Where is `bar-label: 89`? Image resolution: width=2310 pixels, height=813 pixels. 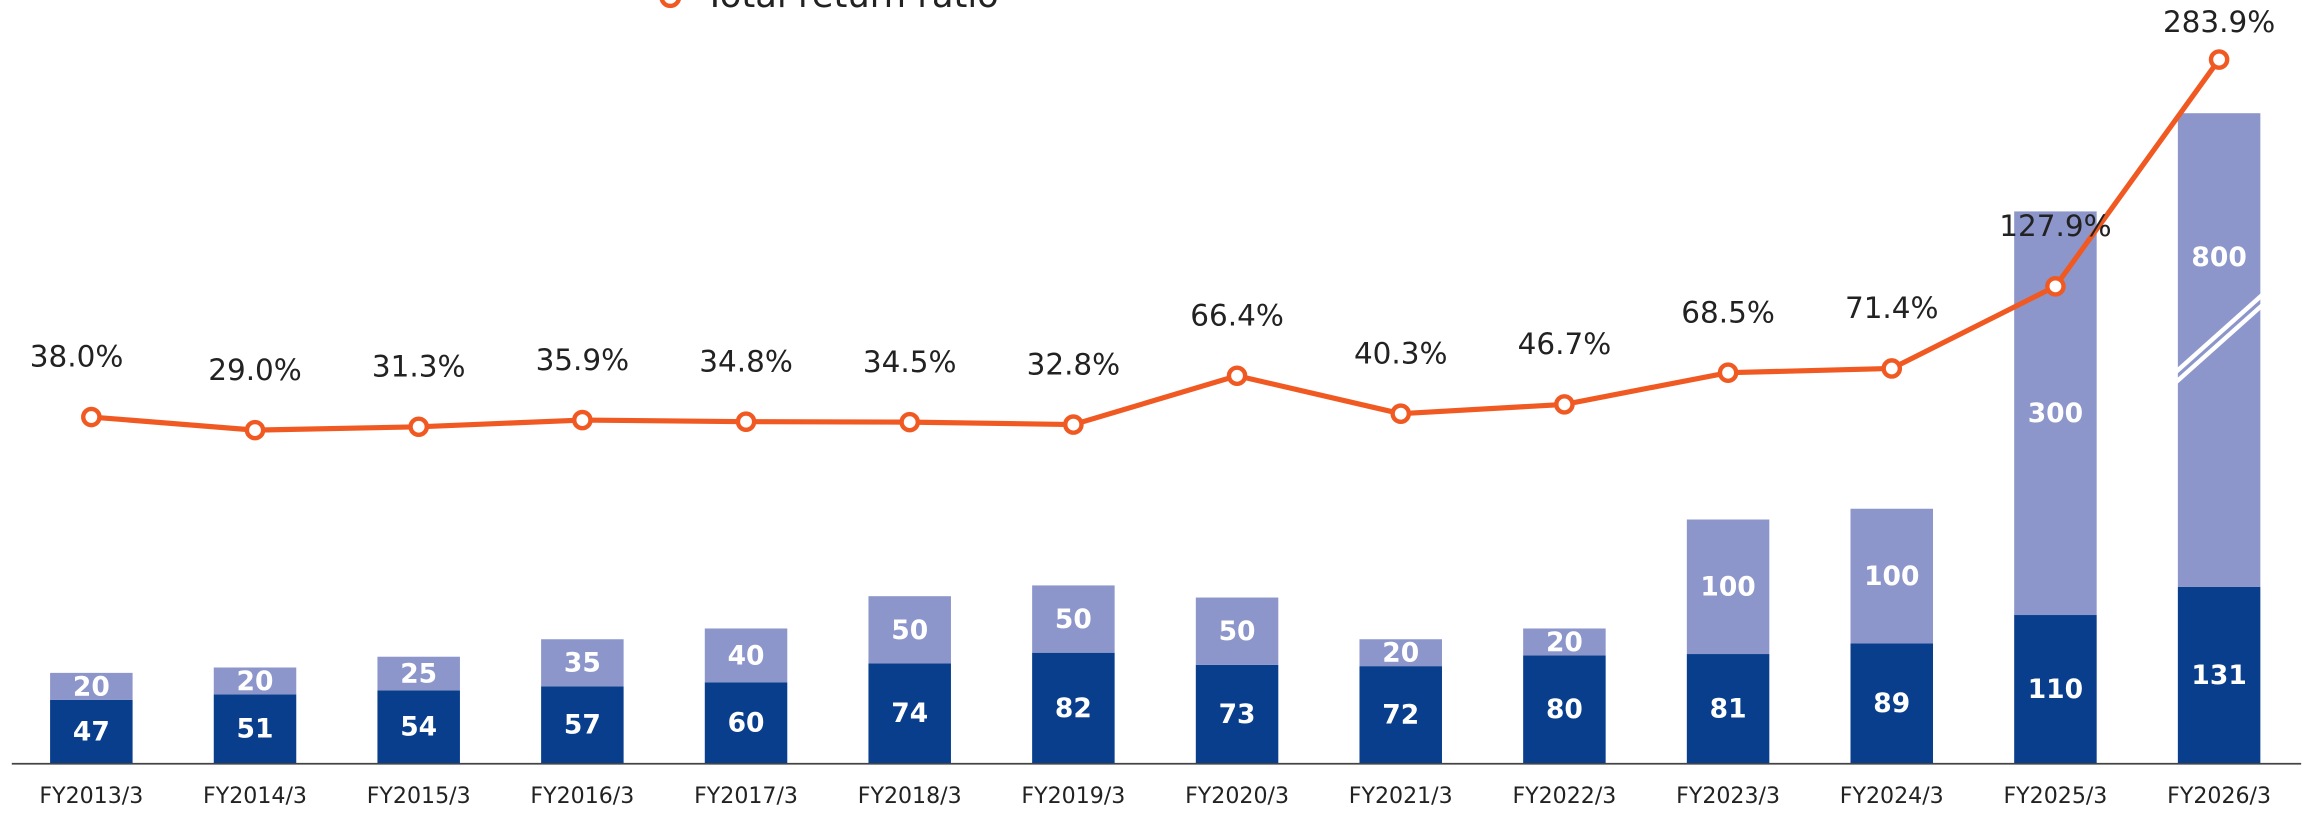
bar-label: 89 is located at coordinates (1891, 703).